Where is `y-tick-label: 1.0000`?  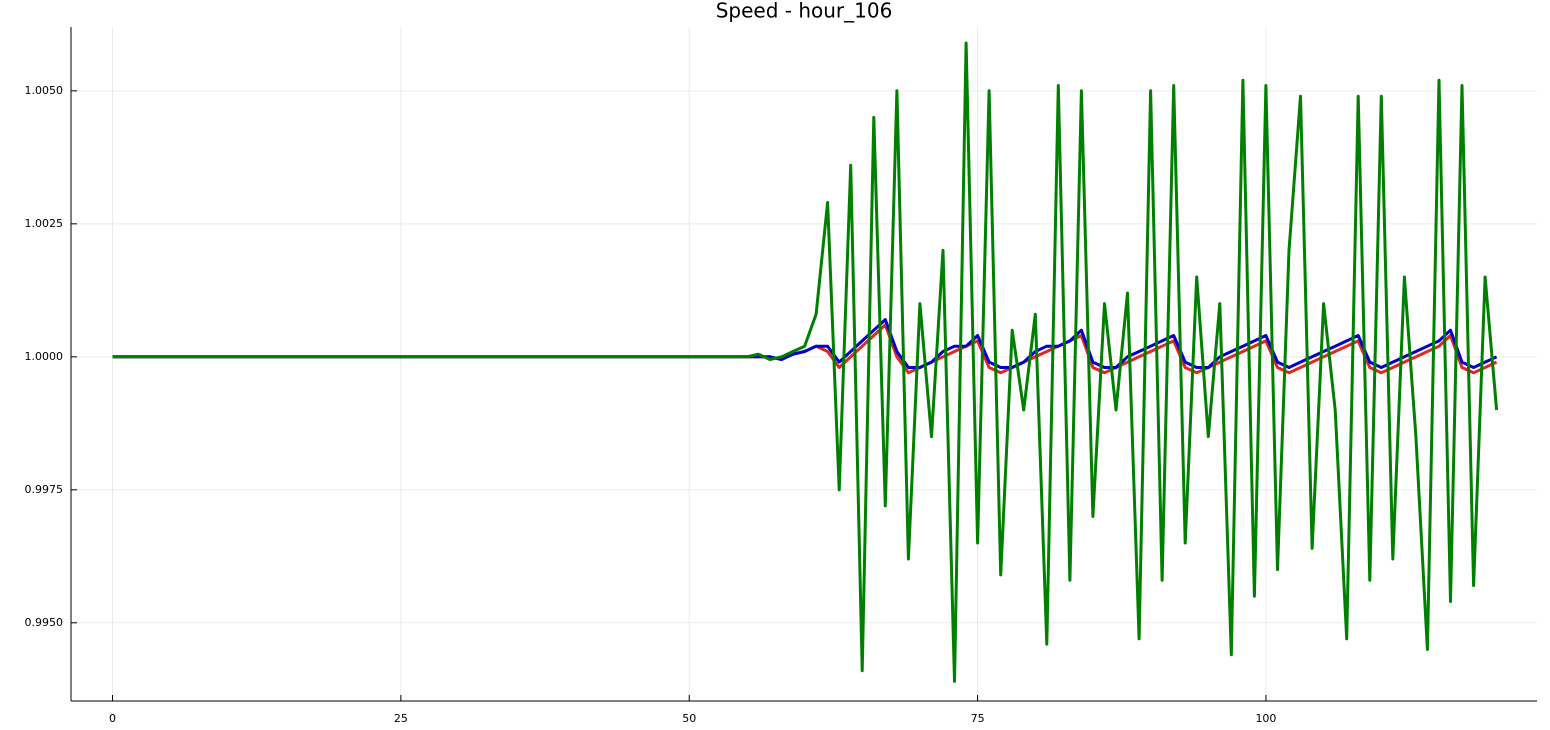 y-tick-label: 1.0000 is located at coordinates (44, 356).